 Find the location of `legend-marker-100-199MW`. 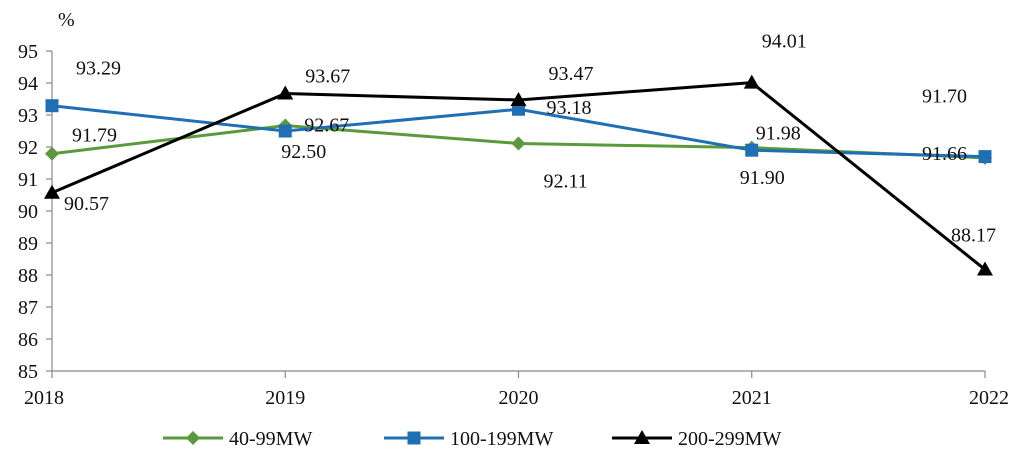

legend-marker-100-199MW is located at coordinates (414, 438).